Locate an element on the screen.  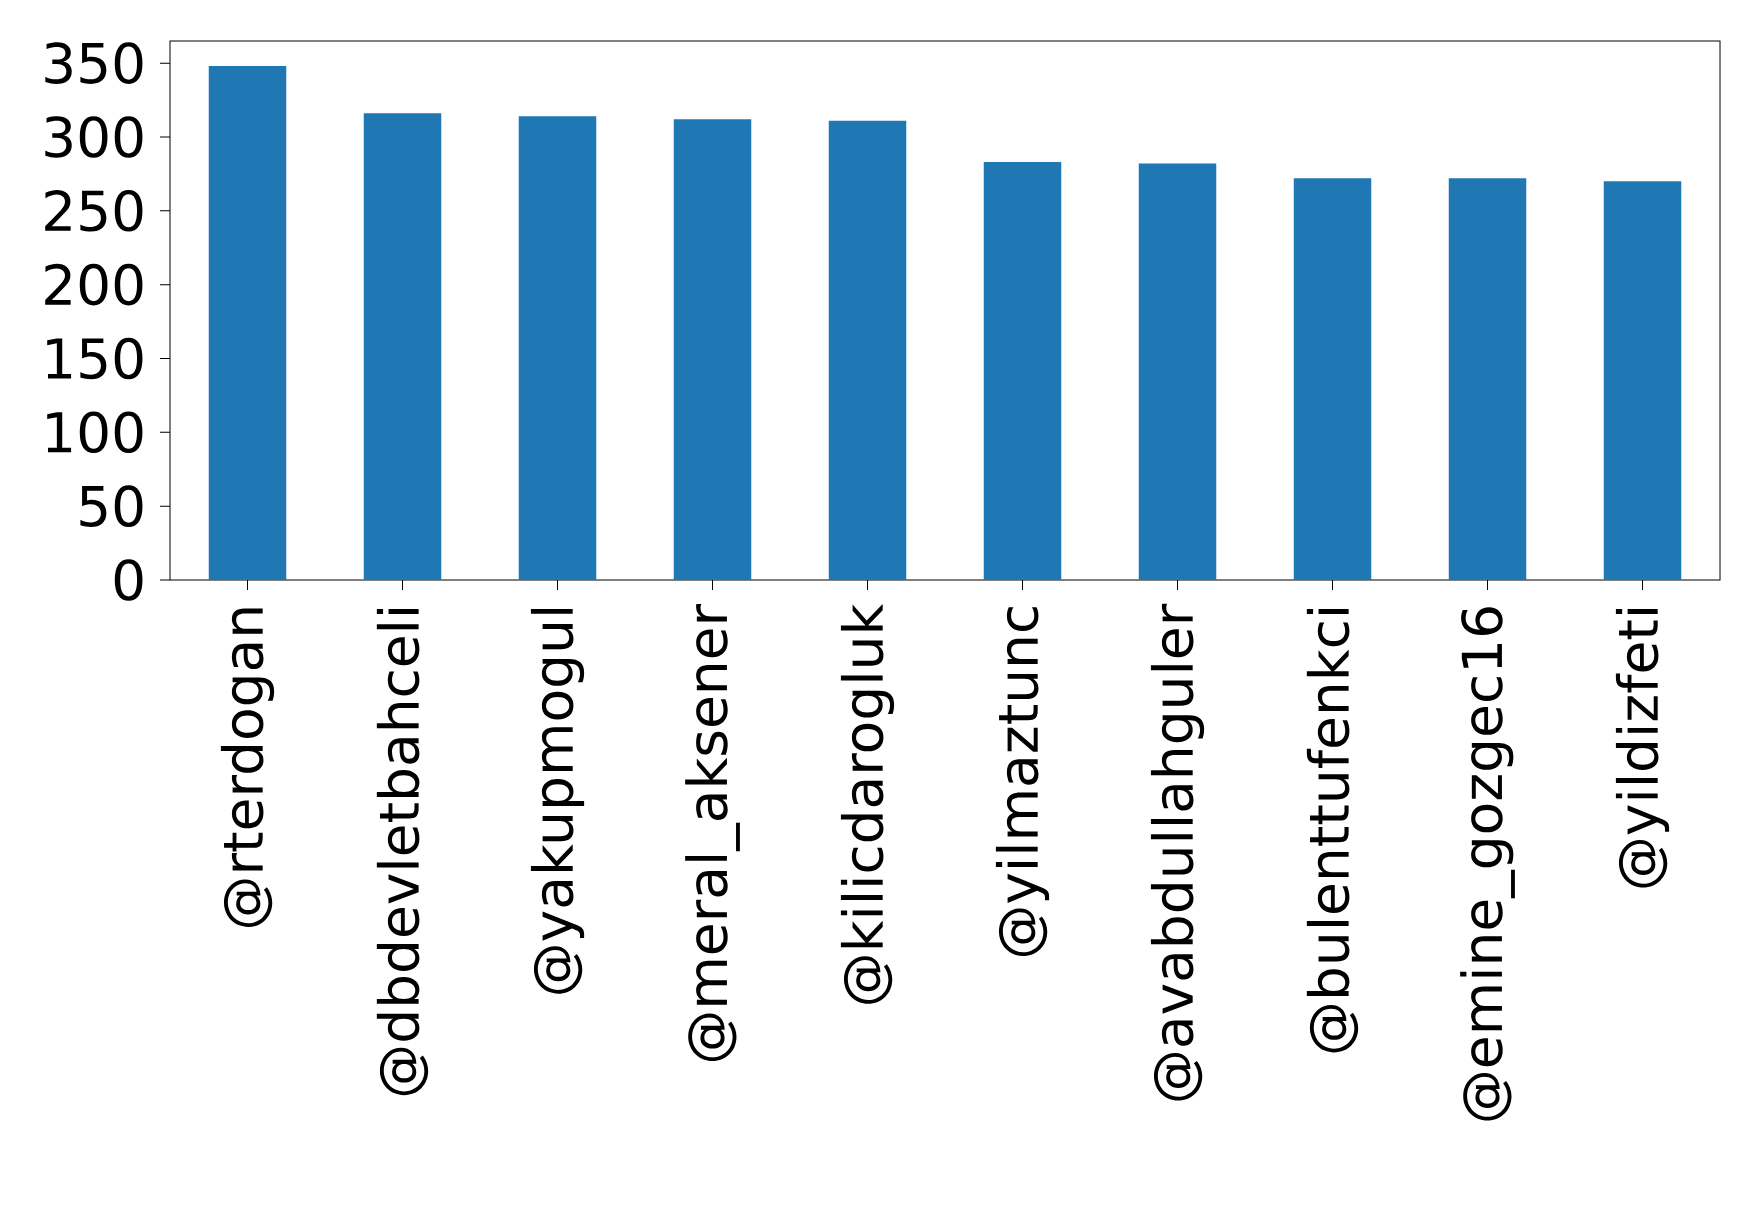
x-tick-label: @yildizfeti is located at coordinates (1642, 748).